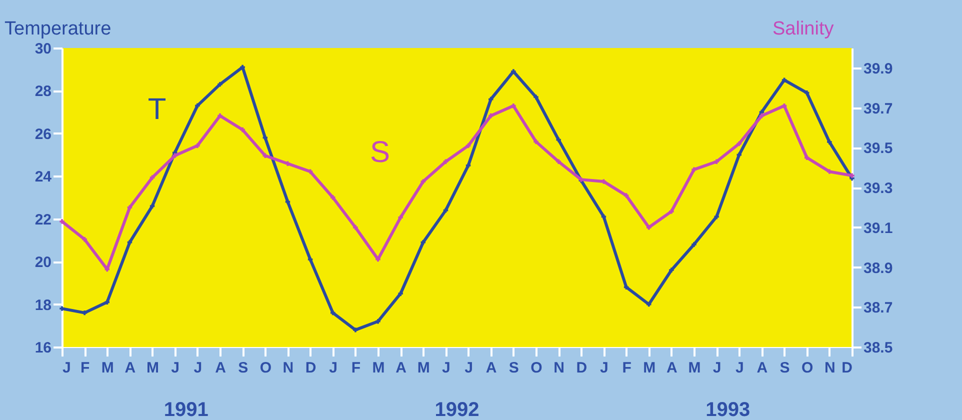  What do you see at coordinates (878, 268) in the screenshot?
I see `y2-tick-label: 38.9` at bounding box center [878, 268].